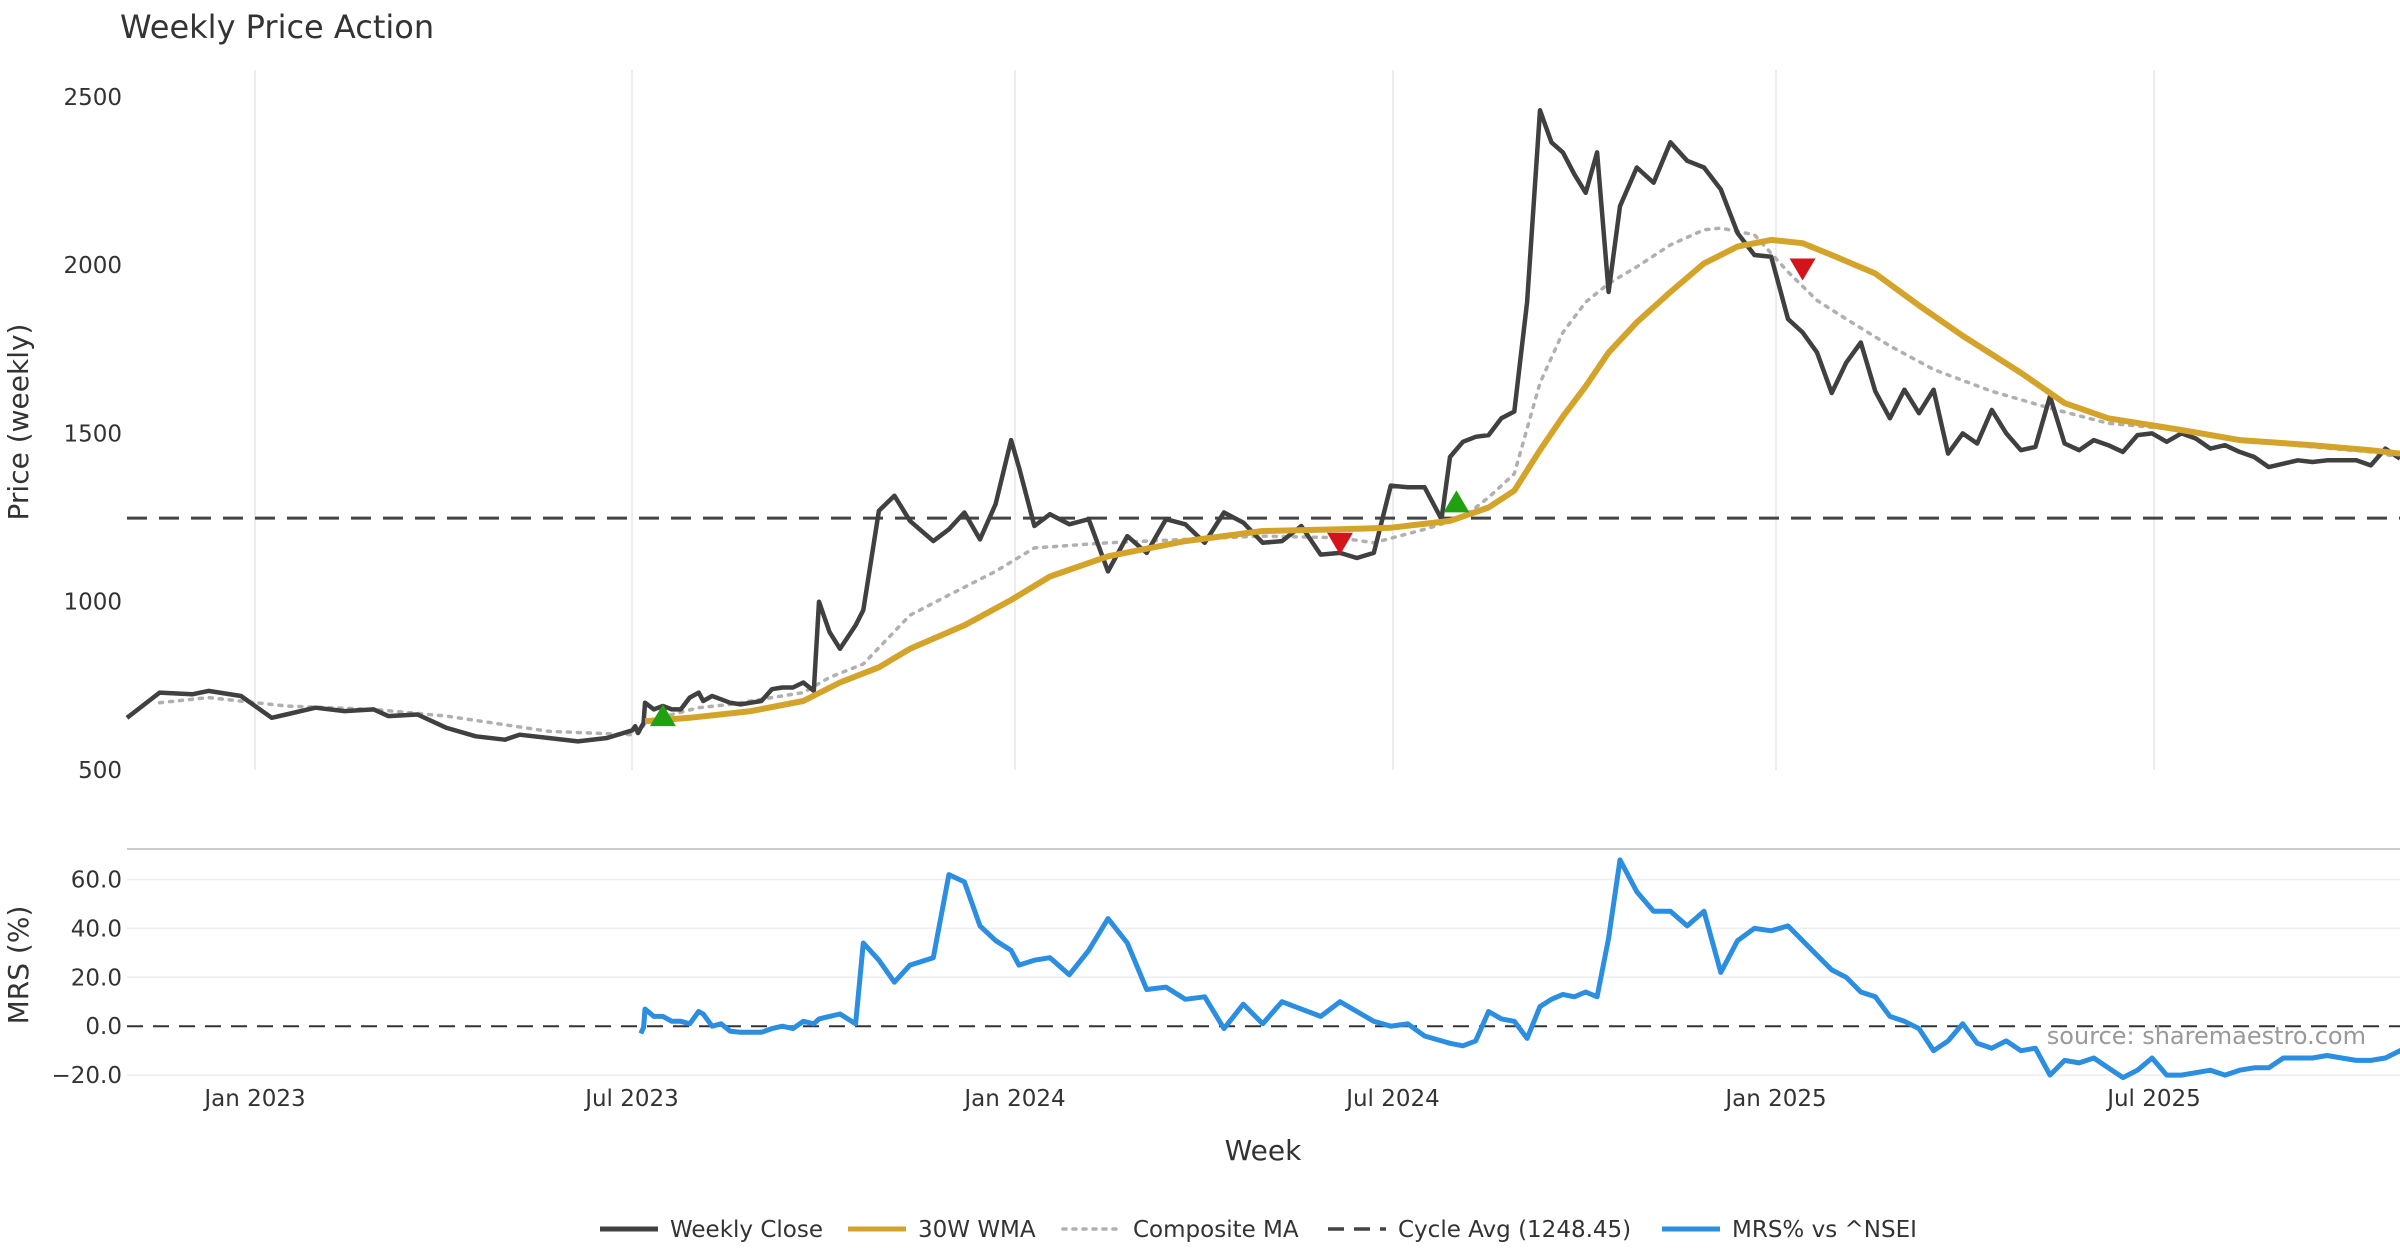  What do you see at coordinates (746, 1230) in the screenshot?
I see `legend-label: Weekly Close` at bounding box center [746, 1230].